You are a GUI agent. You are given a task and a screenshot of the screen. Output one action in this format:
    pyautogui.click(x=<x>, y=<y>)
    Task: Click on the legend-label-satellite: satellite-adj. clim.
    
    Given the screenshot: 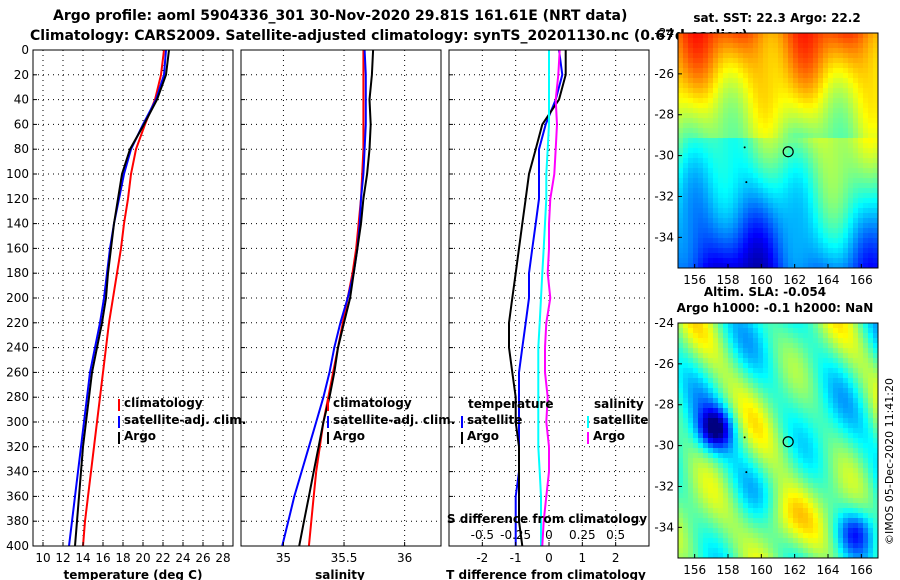 What is the action you would take?
    pyautogui.click(x=394, y=420)
    